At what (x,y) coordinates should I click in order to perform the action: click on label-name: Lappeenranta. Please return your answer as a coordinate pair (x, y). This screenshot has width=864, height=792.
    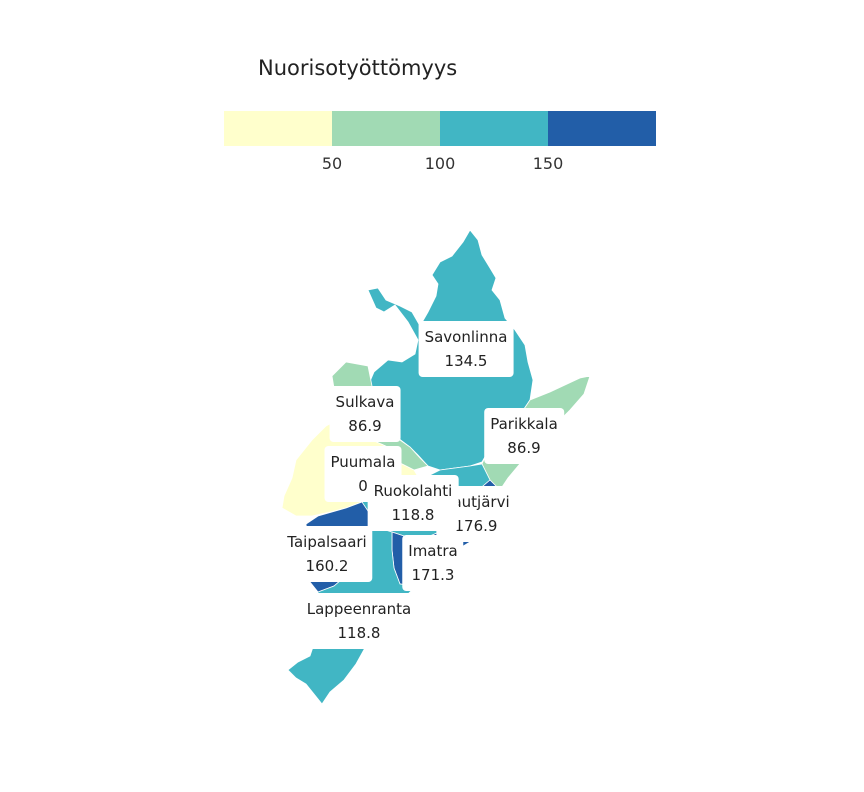
    Looking at the image, I should click on (359, 609).